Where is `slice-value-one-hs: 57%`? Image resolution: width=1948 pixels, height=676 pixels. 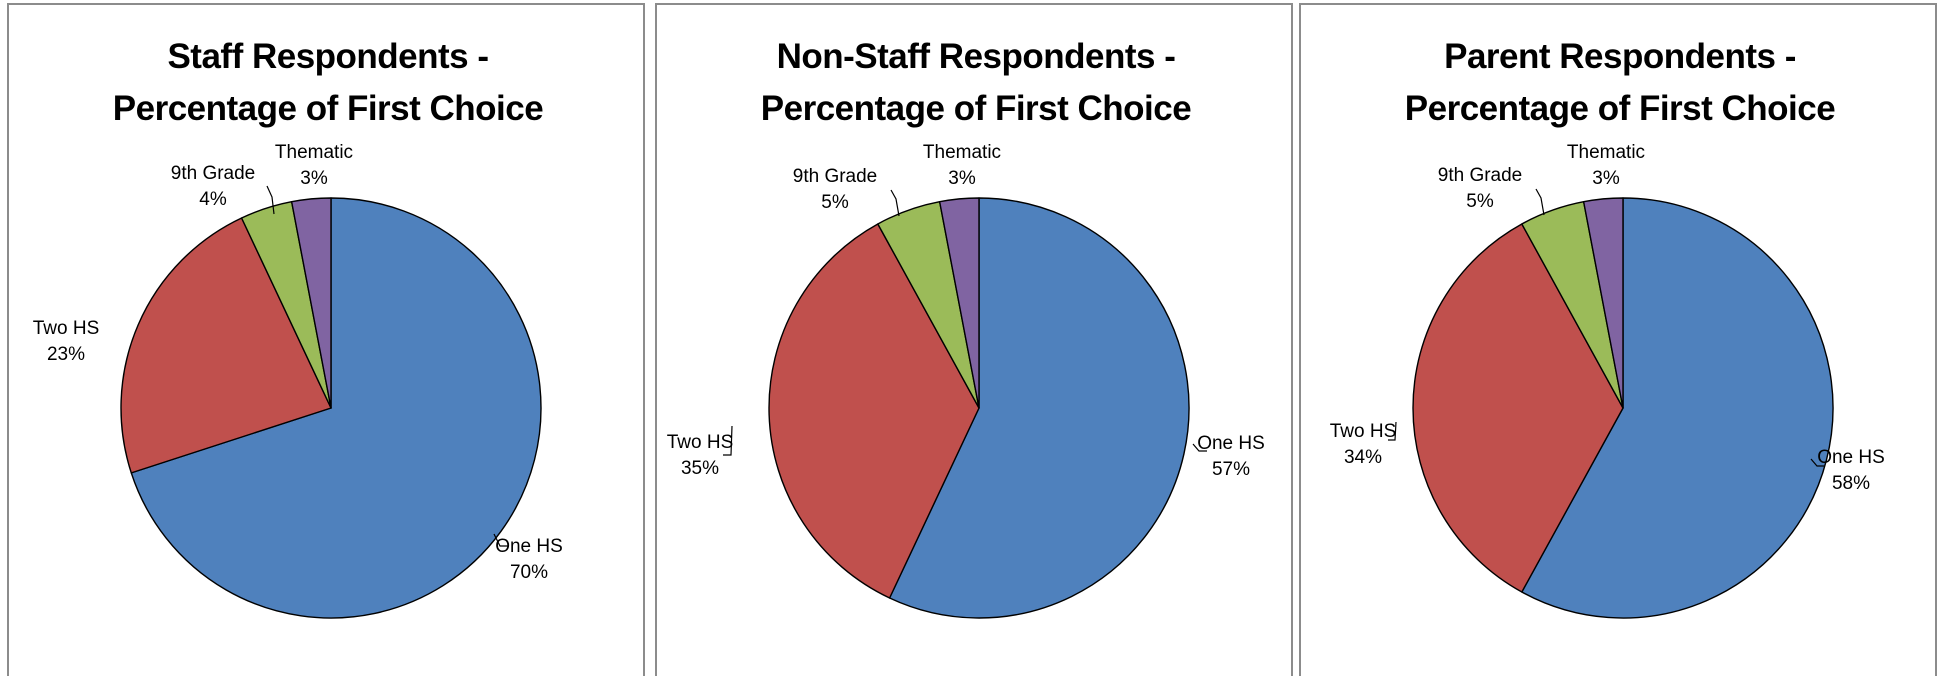
slice-value-one-hs: 57% is located at coordinates (1231, 469).